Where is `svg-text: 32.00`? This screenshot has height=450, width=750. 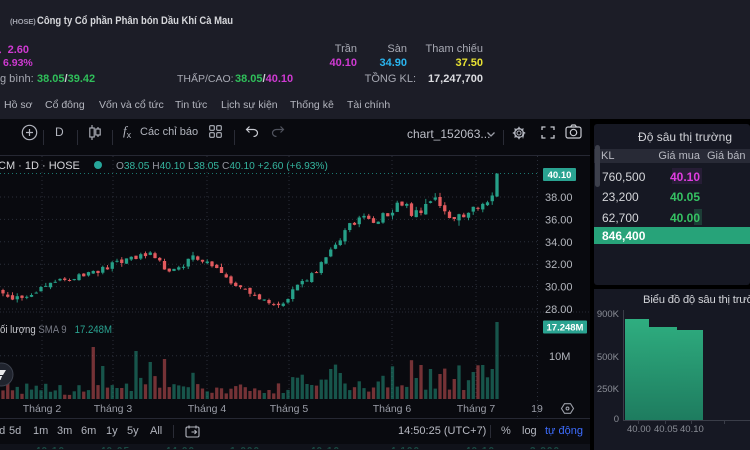 svg-text: 32.00 is located at coordinates (559, 265).